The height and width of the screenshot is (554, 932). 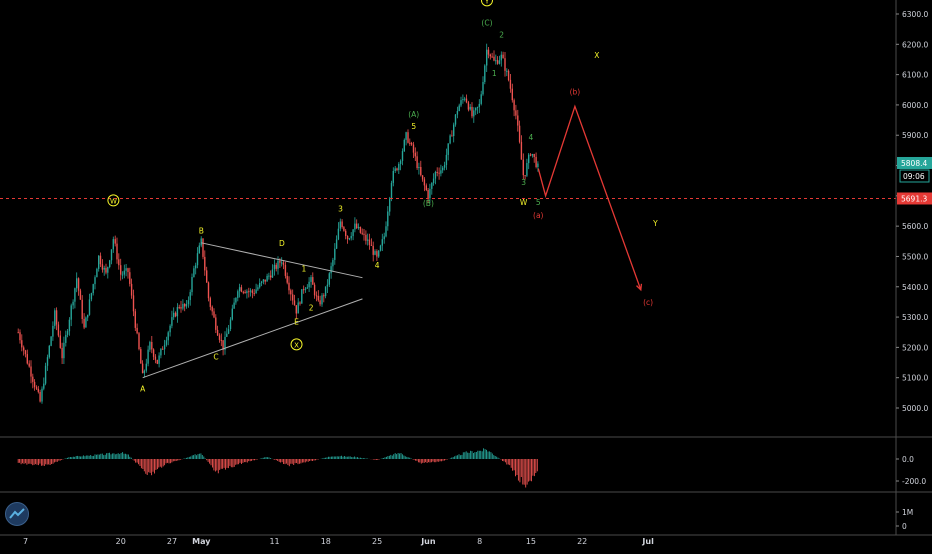 What do you see at coordinates (589, 197) in the screenshot?
I see `projection-path` at bounding box center [589, 197].